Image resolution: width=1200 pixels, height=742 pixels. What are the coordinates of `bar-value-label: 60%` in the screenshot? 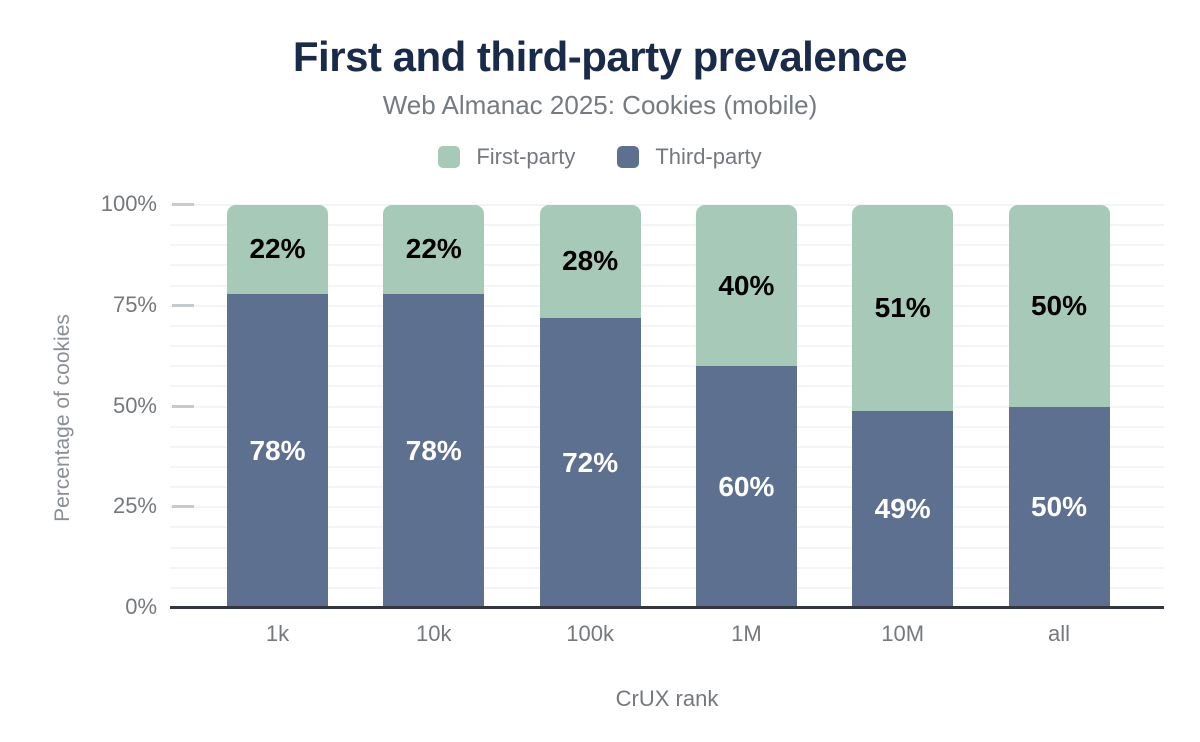 It's located at (746, 487).